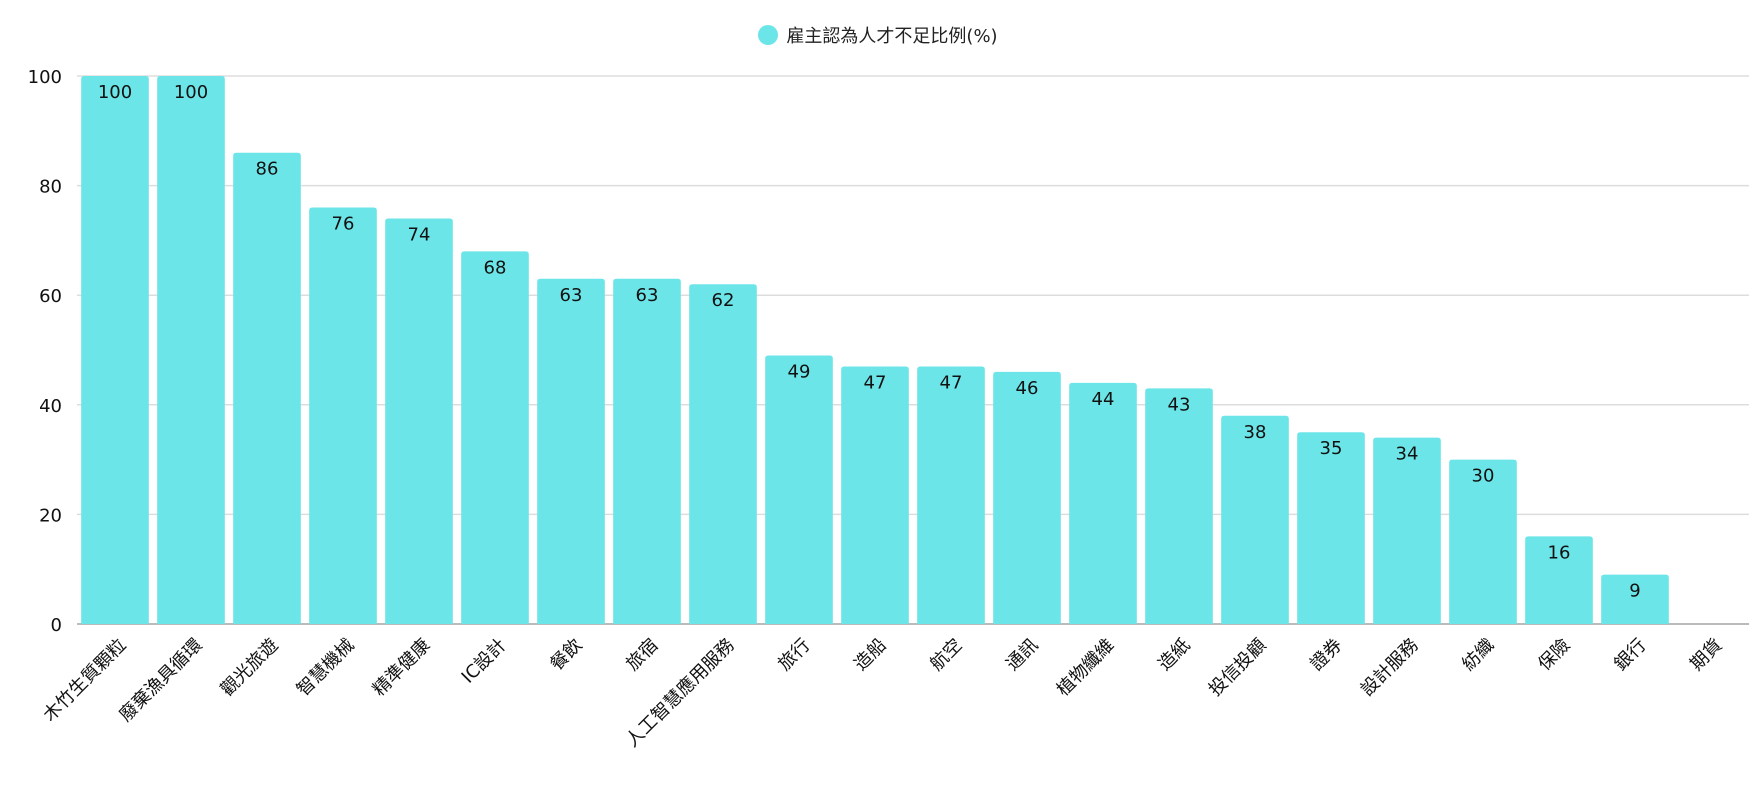  What do you see at coordinates (768, 35) in the screenshot?
I see `legend-marker-icon` at bounding box center [768, 35].